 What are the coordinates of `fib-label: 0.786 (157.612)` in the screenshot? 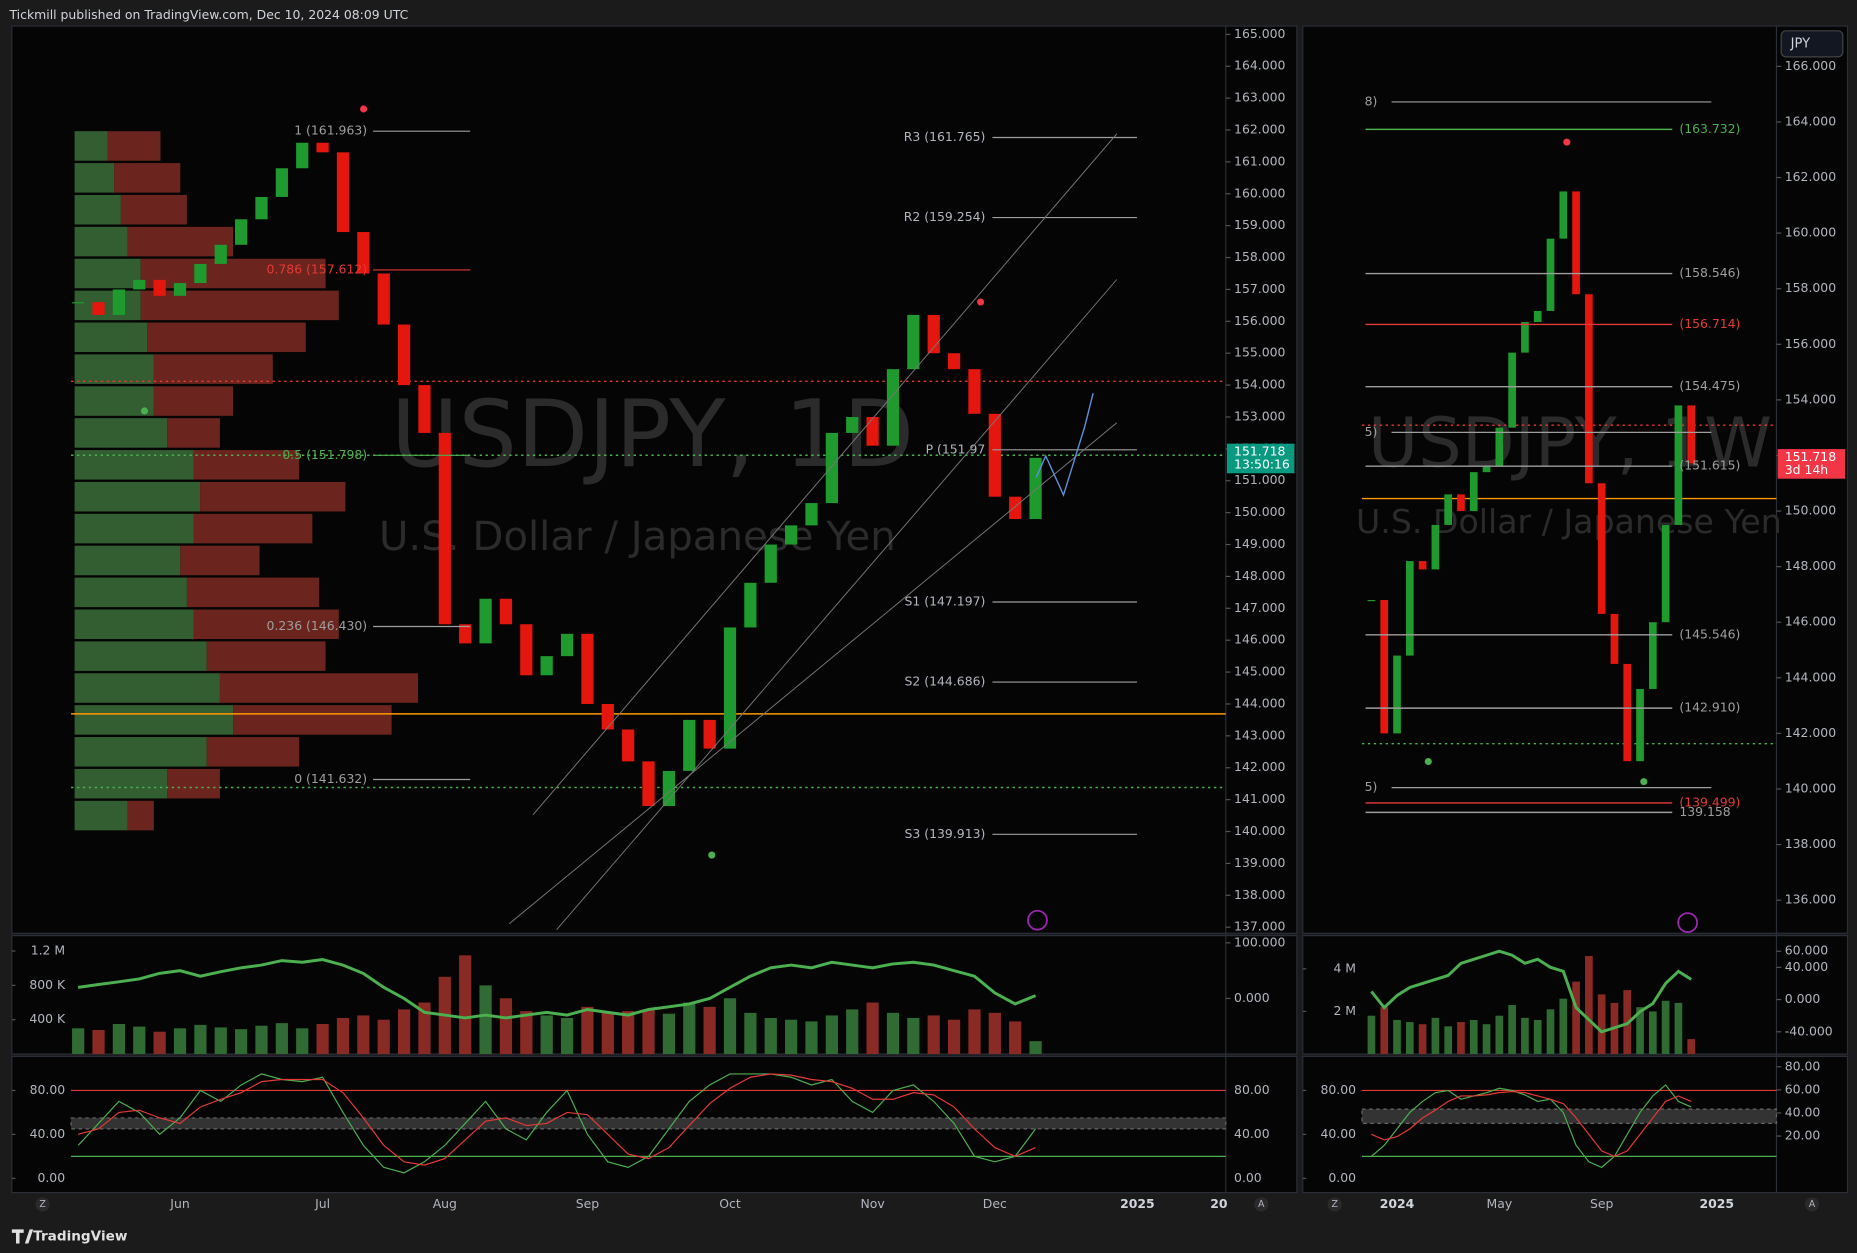 It's located at (317, 268).